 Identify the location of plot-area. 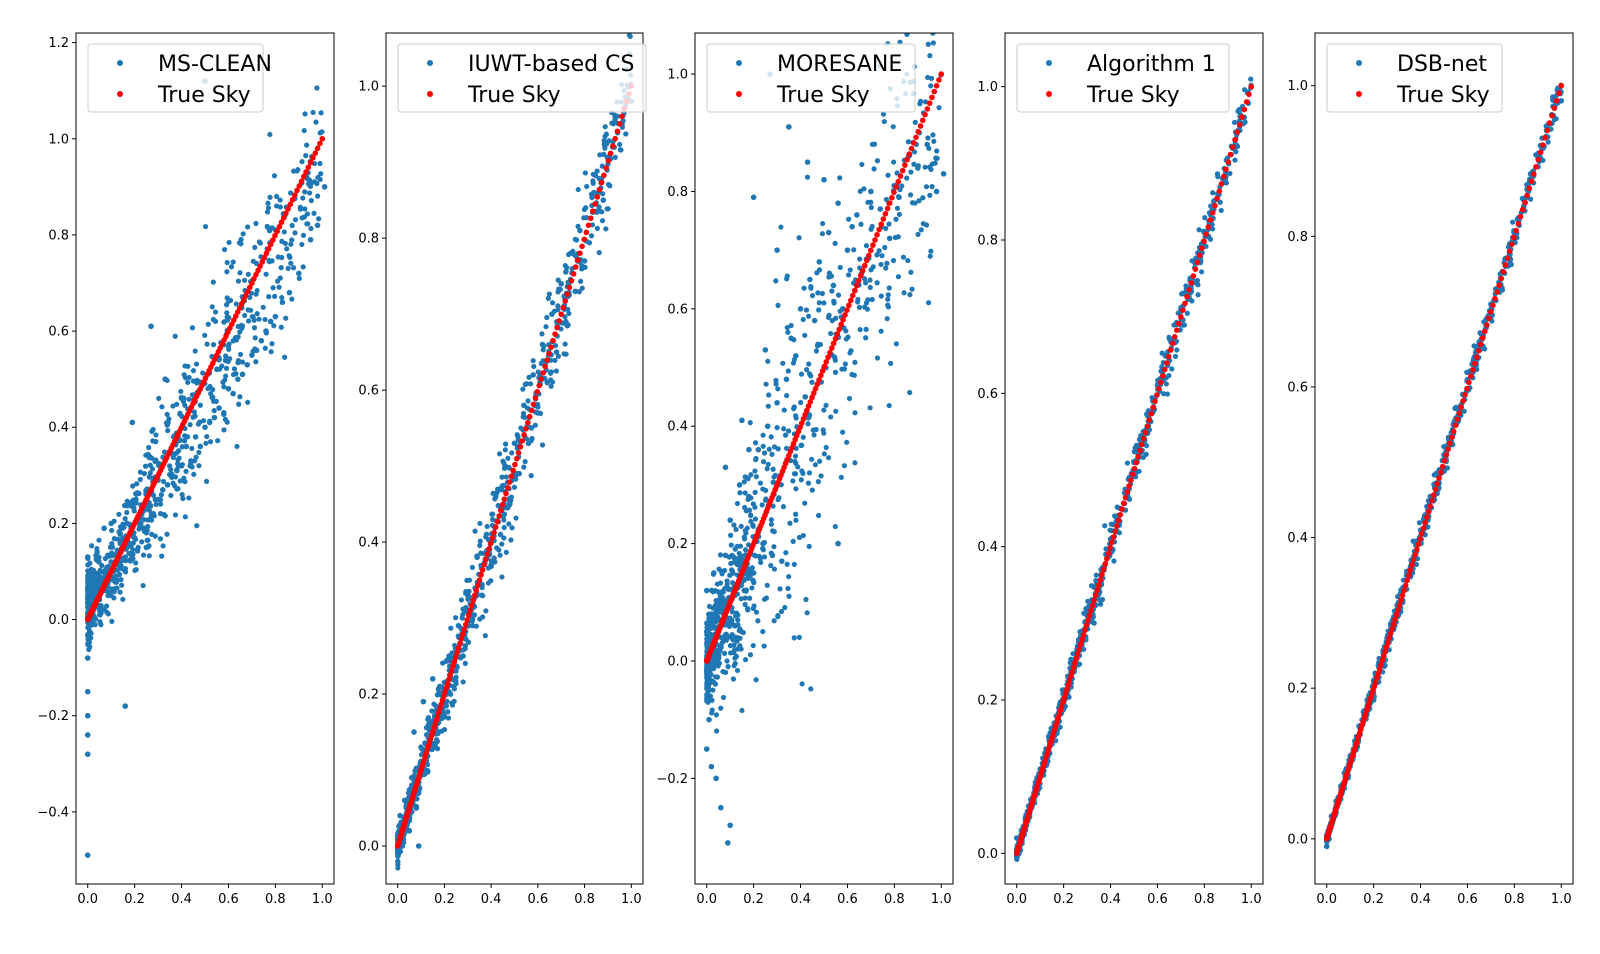
(206, 468).